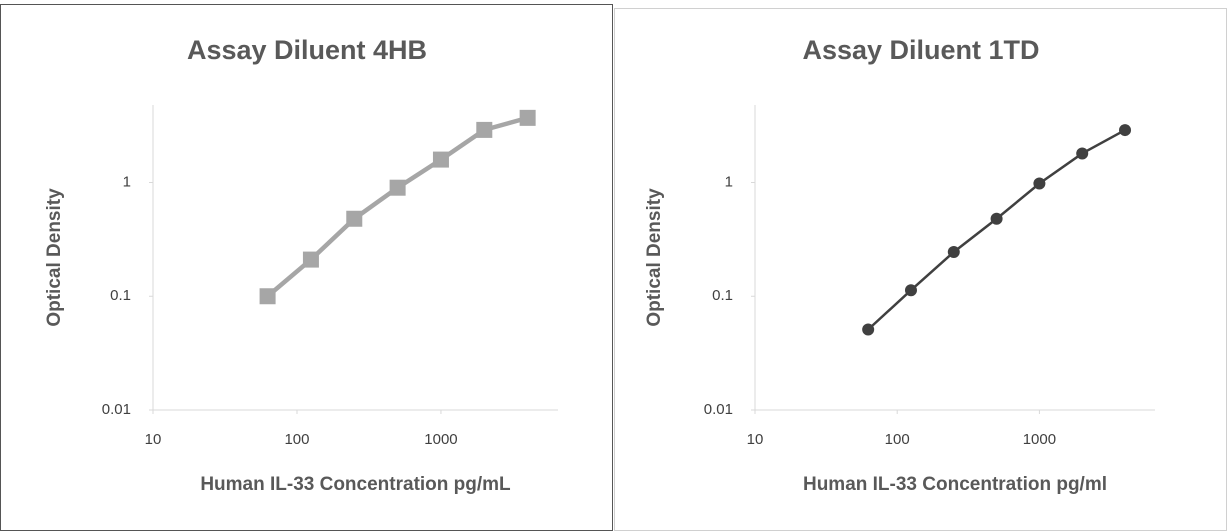  What do you see at coordinates (307, 50) in the screenshot?
I see `chart-title: Assay Diluent 4HB` at bounding box center [307, 50].